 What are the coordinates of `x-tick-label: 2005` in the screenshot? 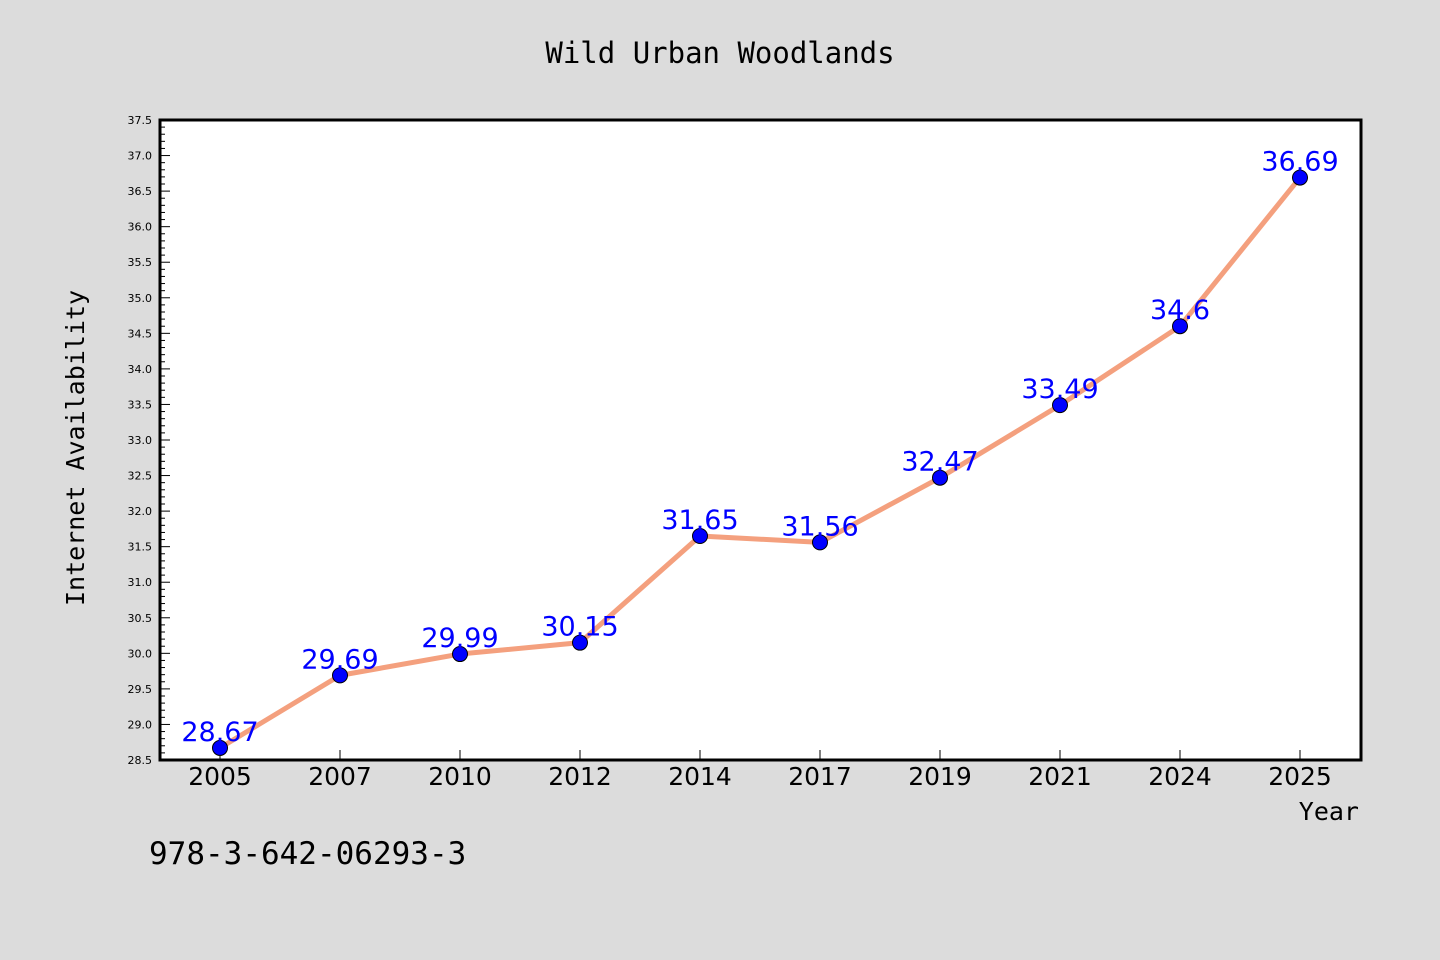 It's located at (220, 776).